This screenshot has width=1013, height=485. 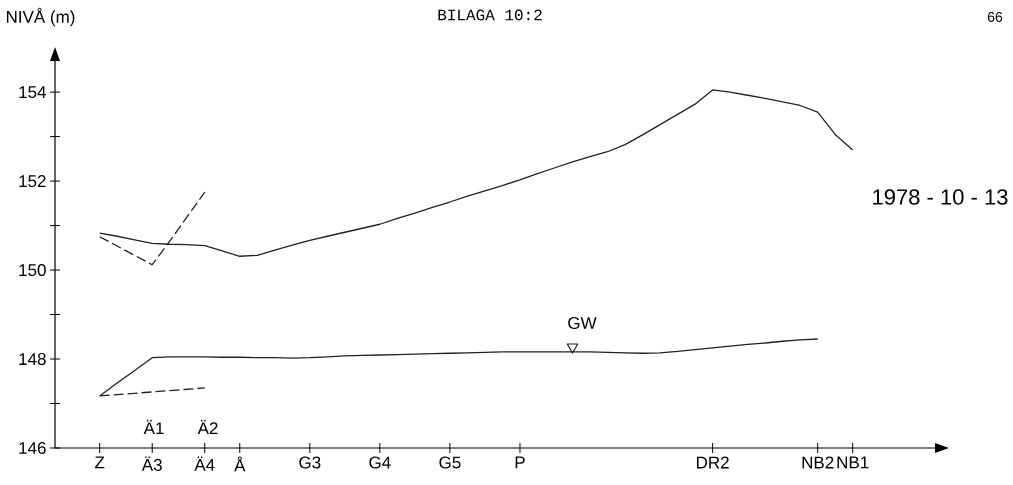 What do you see at coordinates (204, 463) in the screenshot?
I see `x-tick-label: Ä4` at bounding box center [204, 463].